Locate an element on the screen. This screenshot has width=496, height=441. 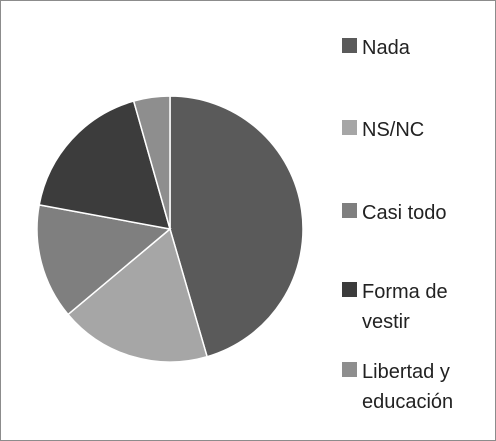
legend-entry: Libertad y educación is located at coordinates (417, 387).